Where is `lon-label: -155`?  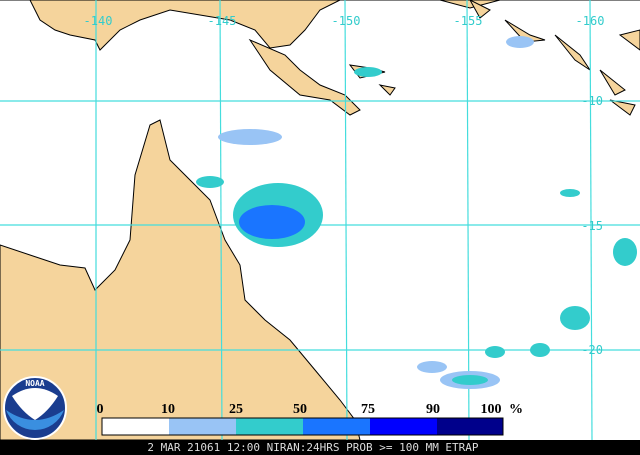
lon-label: -155 is located at coordinates (468, 21).